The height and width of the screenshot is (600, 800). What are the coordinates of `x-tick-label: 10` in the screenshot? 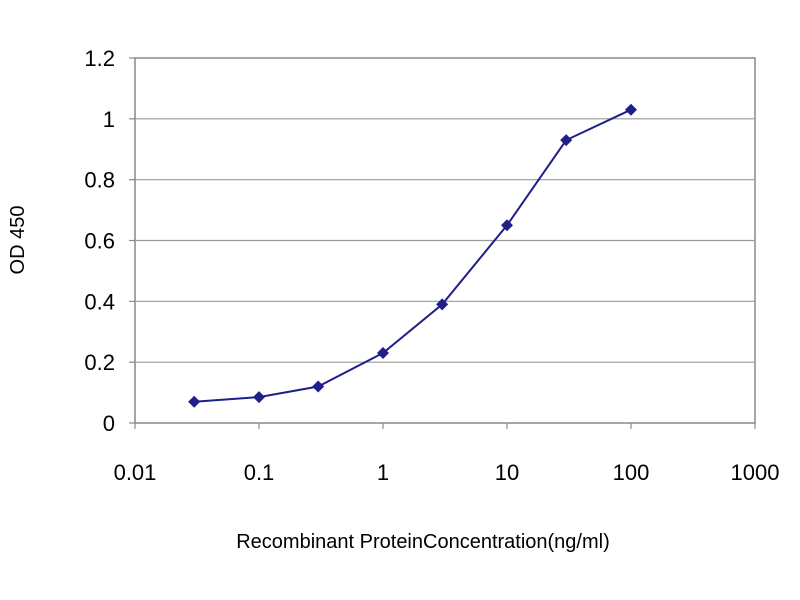 It's located at (507, 472).